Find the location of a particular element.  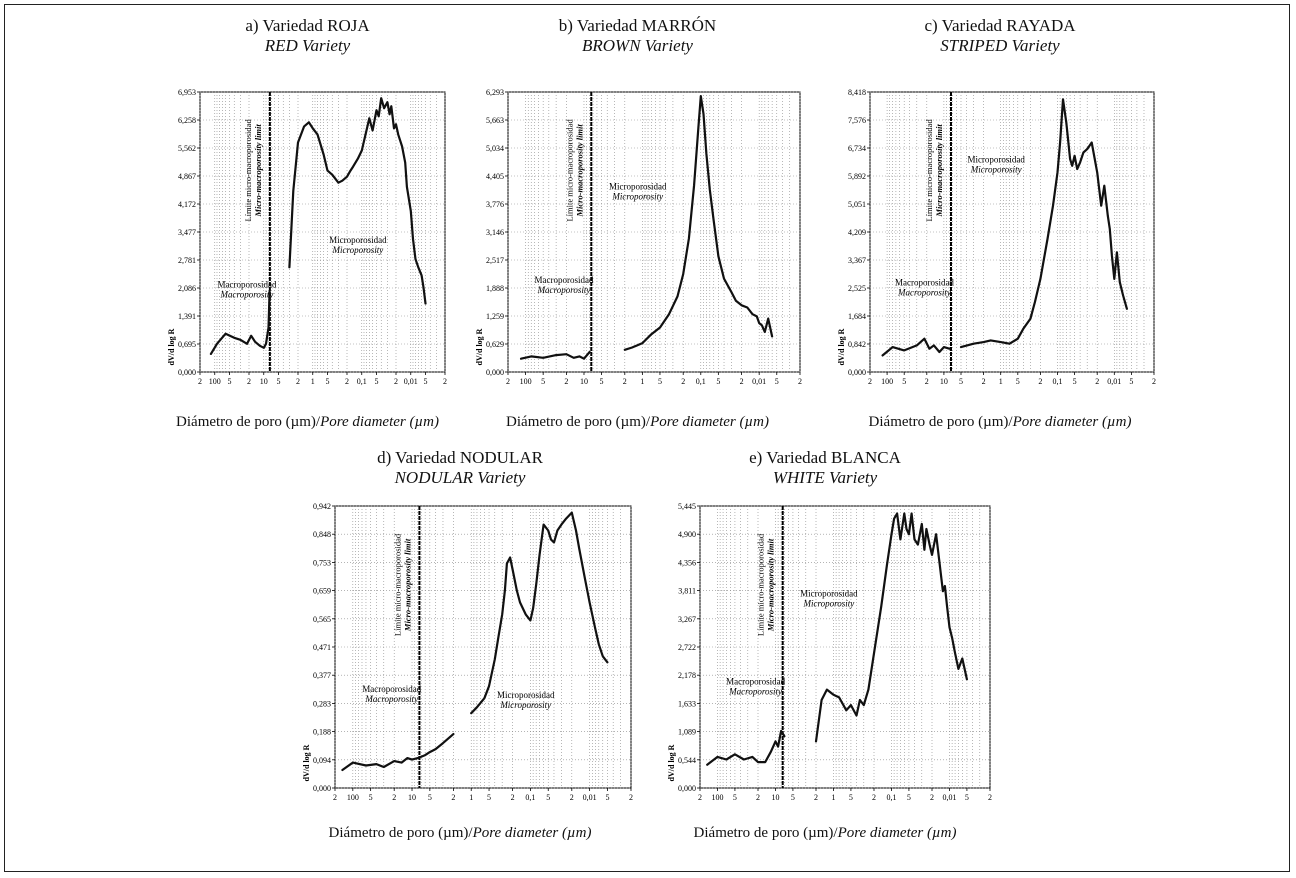

y-tick-label: 2,781 is located at coordinates (187, 260).